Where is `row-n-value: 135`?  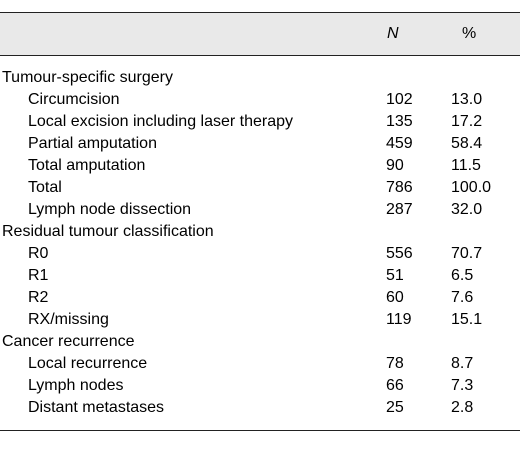
row-n-value: 135 is located at coordinates (399, 121).